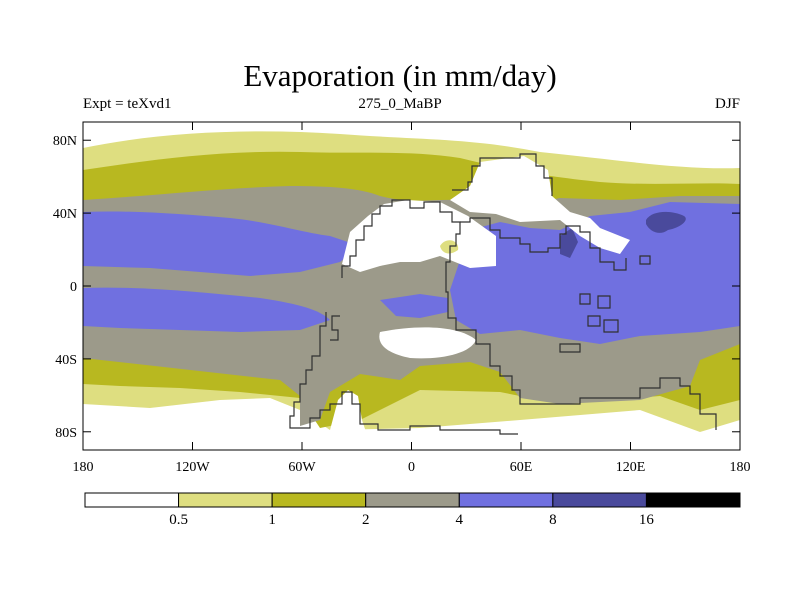  I want to click on colorbar-level-label: 1, so click(272, 520).